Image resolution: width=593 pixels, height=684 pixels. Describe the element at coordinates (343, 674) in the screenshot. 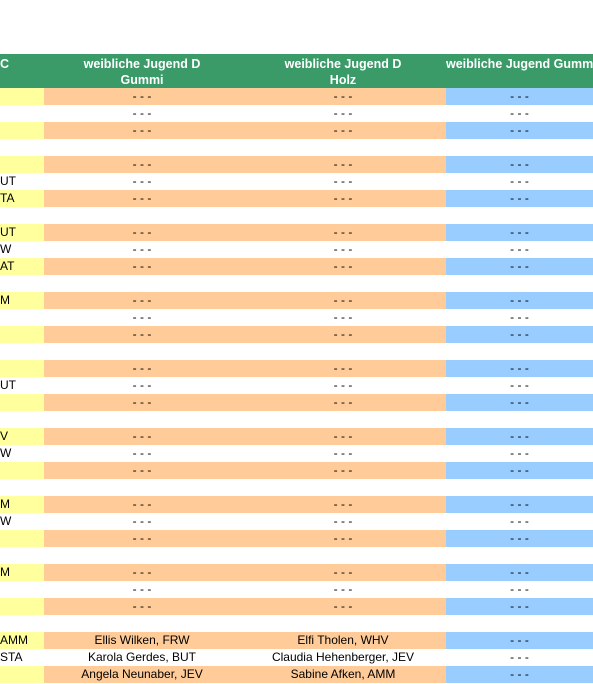

I see `cell-c2: Sabine Afken, AMM` at that location.